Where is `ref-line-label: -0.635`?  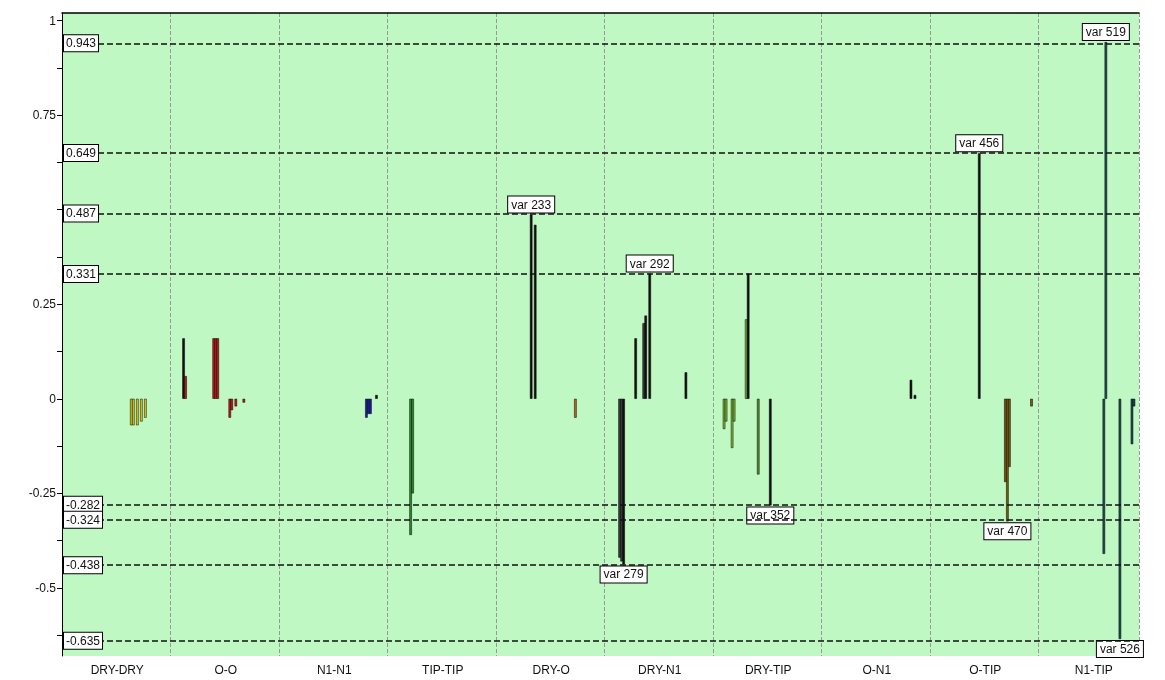
ref-line-label: -0.635 is located at coordinates (83, 640).